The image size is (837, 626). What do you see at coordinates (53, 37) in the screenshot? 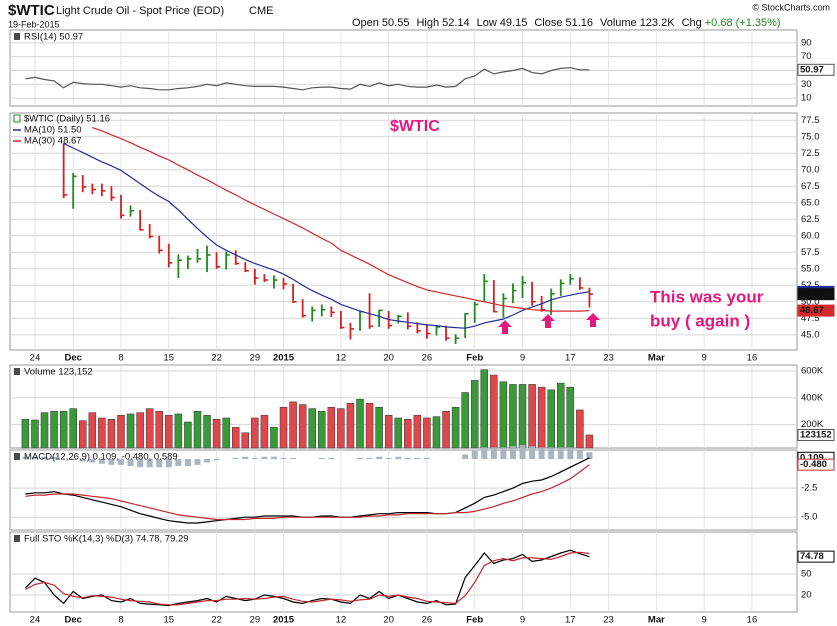
I see `panel-title: RSI(14) 50.97` at bounding box center [53, 37].